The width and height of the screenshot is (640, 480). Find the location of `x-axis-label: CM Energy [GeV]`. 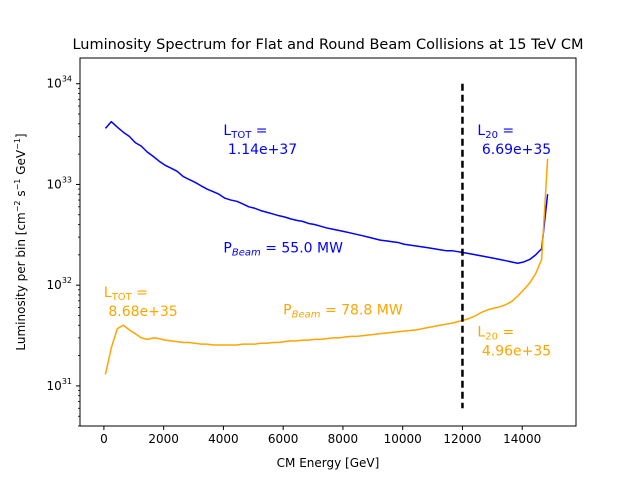

x-axis-label: CM Energy [GeV] is located at coordinates (328, 463).